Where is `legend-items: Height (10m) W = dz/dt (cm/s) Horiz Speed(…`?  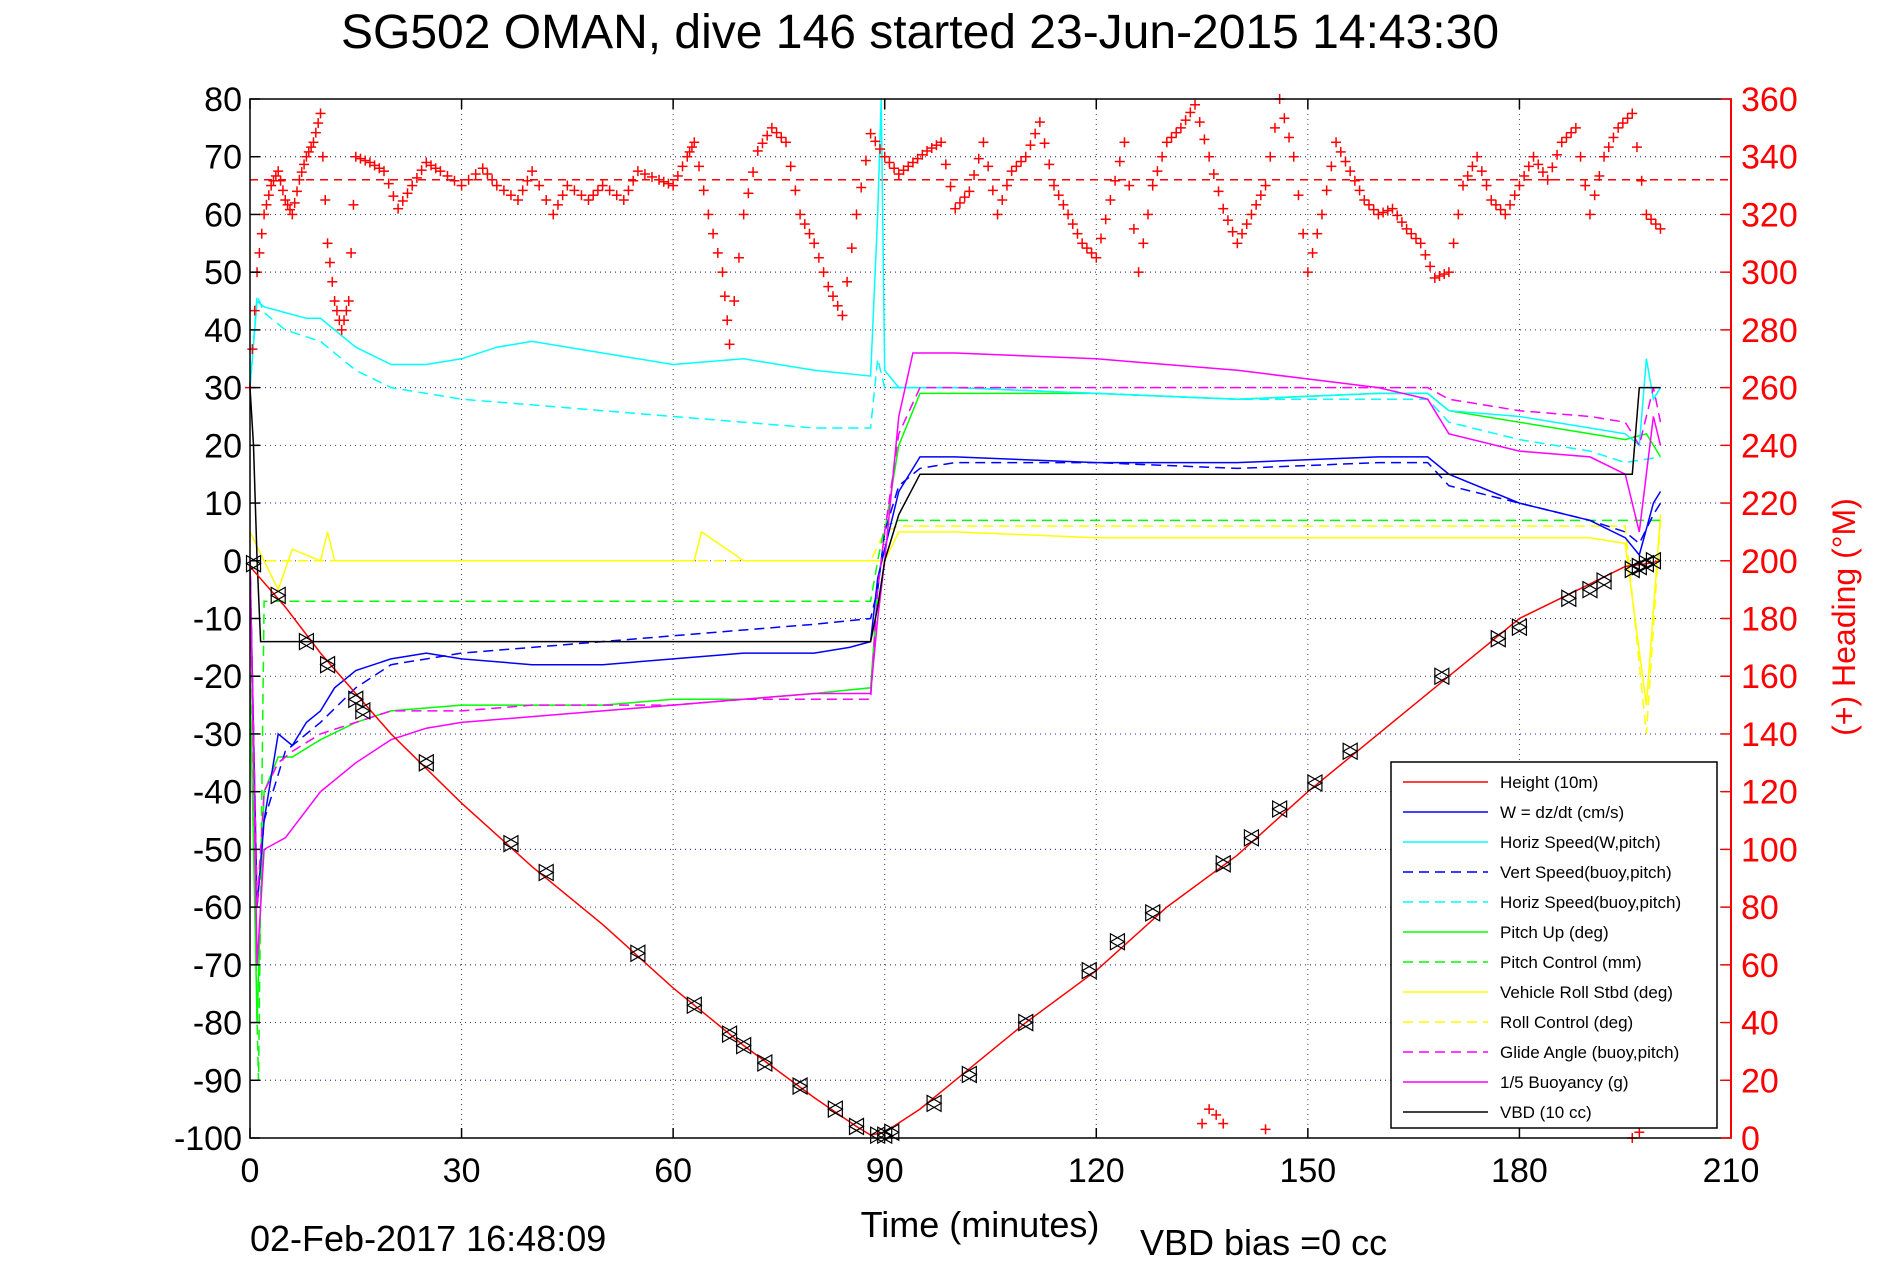 legend-items: Height (10m) W = dz/dt (cm/s) Horiz Speed(… is located at coordinates (1542, 947).